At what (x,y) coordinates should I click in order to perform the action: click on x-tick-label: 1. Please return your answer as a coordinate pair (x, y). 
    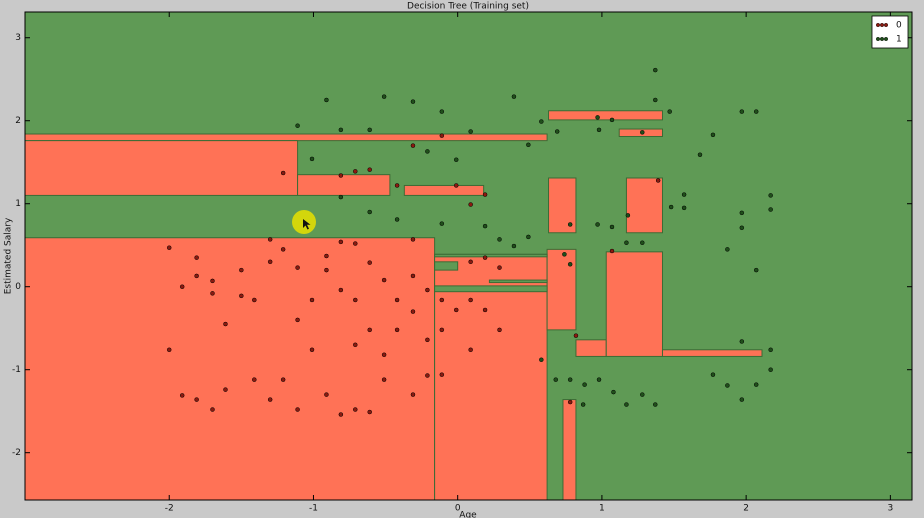
    Looking at the image, I should click on (602, 509).